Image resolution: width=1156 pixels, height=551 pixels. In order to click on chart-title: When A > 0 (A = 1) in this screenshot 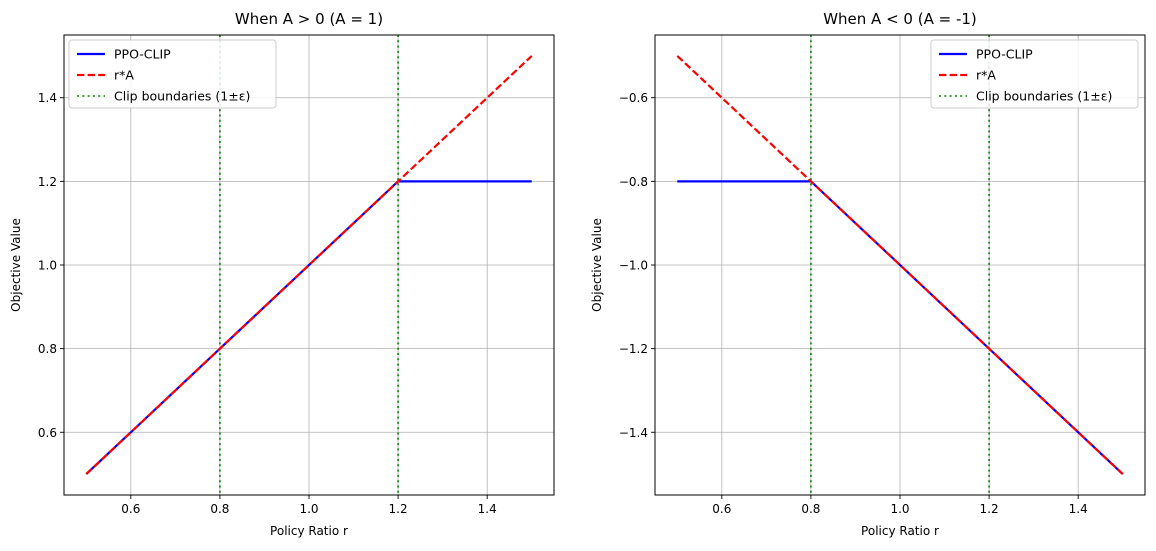, I will do `click(309, 19)`.